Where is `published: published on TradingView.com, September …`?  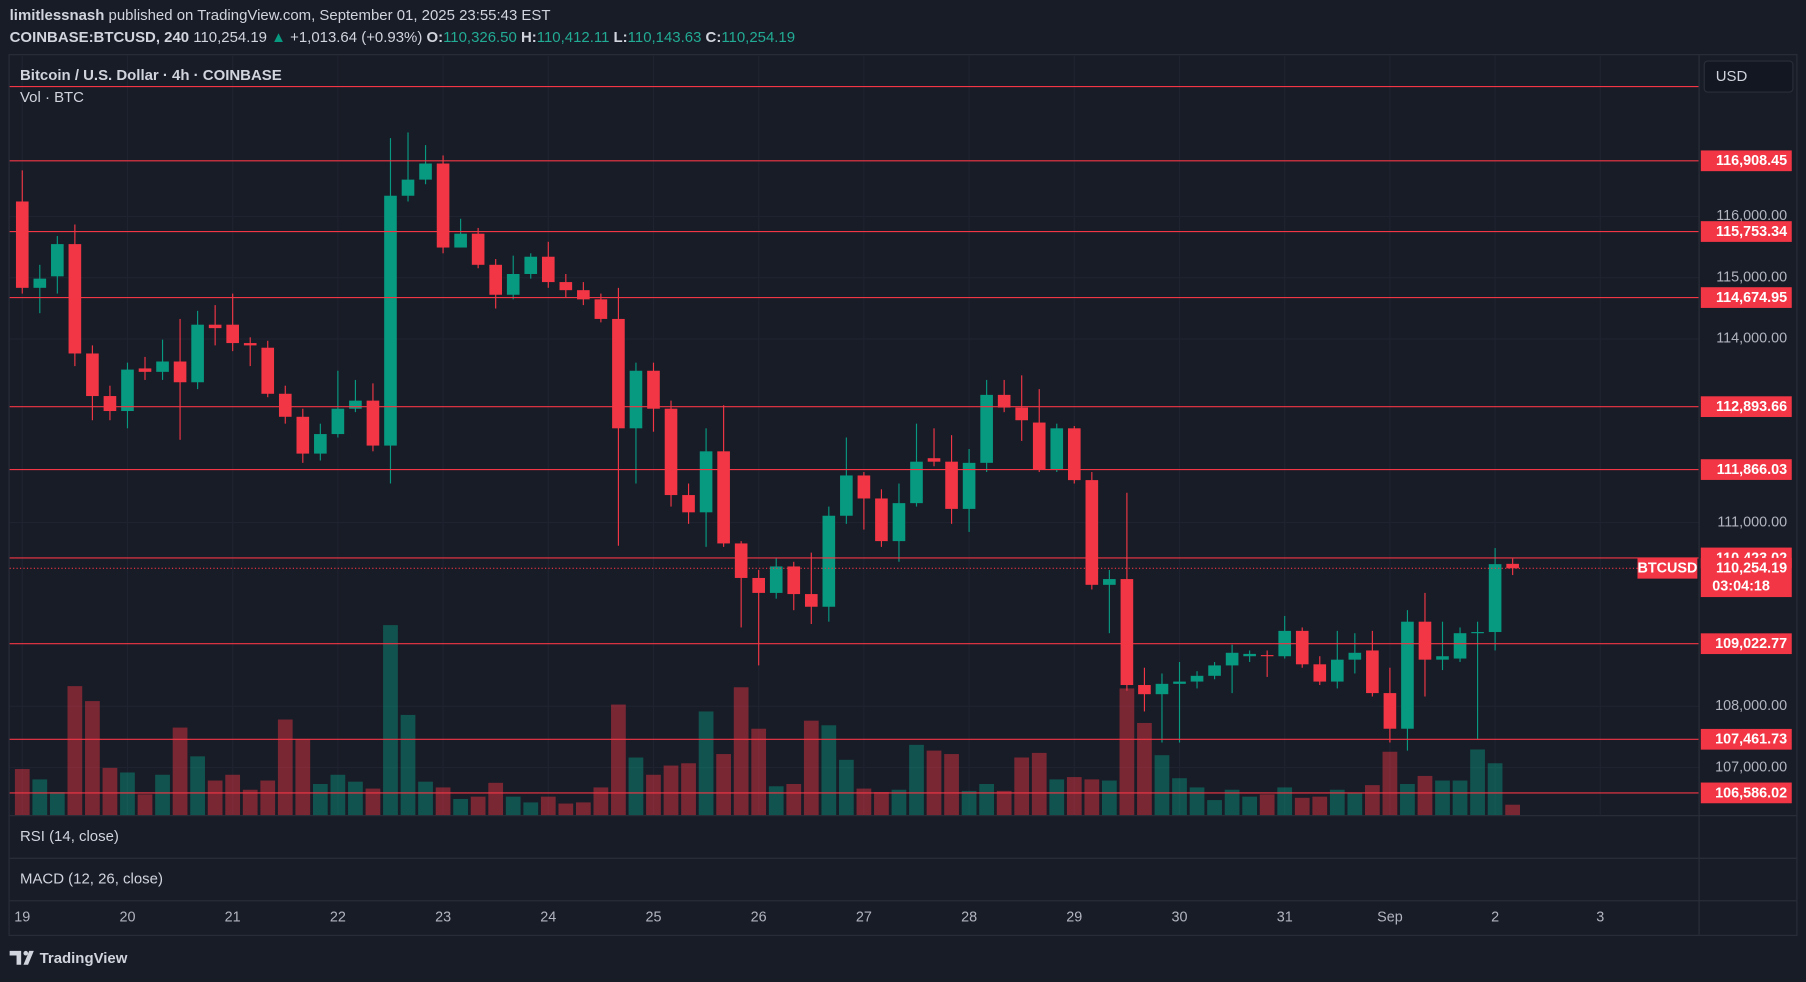
published: published on TradingView.com, September … is located at coordinates (330, 15).